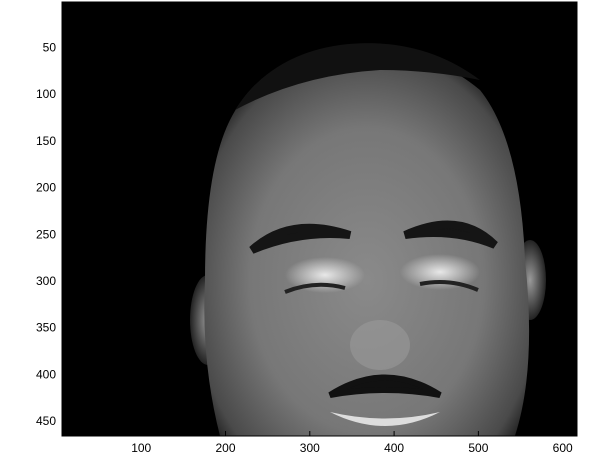 This screenshot has height=460, width=589. Describe the element at coordinates (46, 421) in the screenshot. I see `y-tick-label: 450` at that location.